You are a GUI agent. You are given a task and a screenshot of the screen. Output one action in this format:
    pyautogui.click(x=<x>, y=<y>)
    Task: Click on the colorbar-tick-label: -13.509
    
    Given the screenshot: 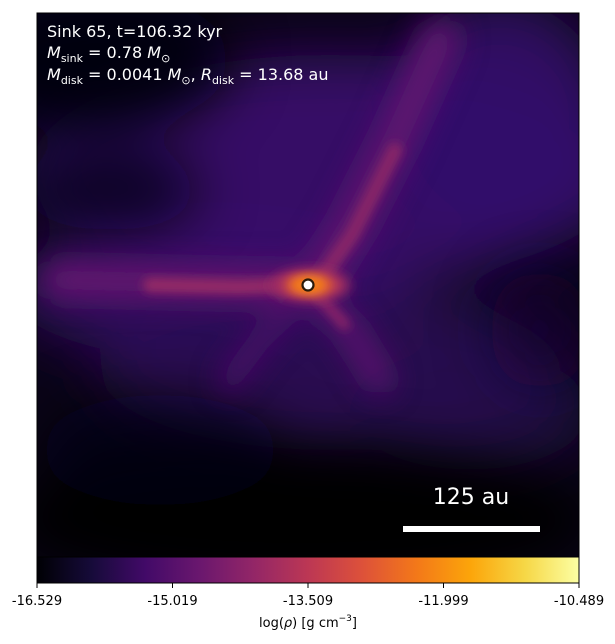 What is the action you would take?
    pyautogui.click(x=308, y=601)
    